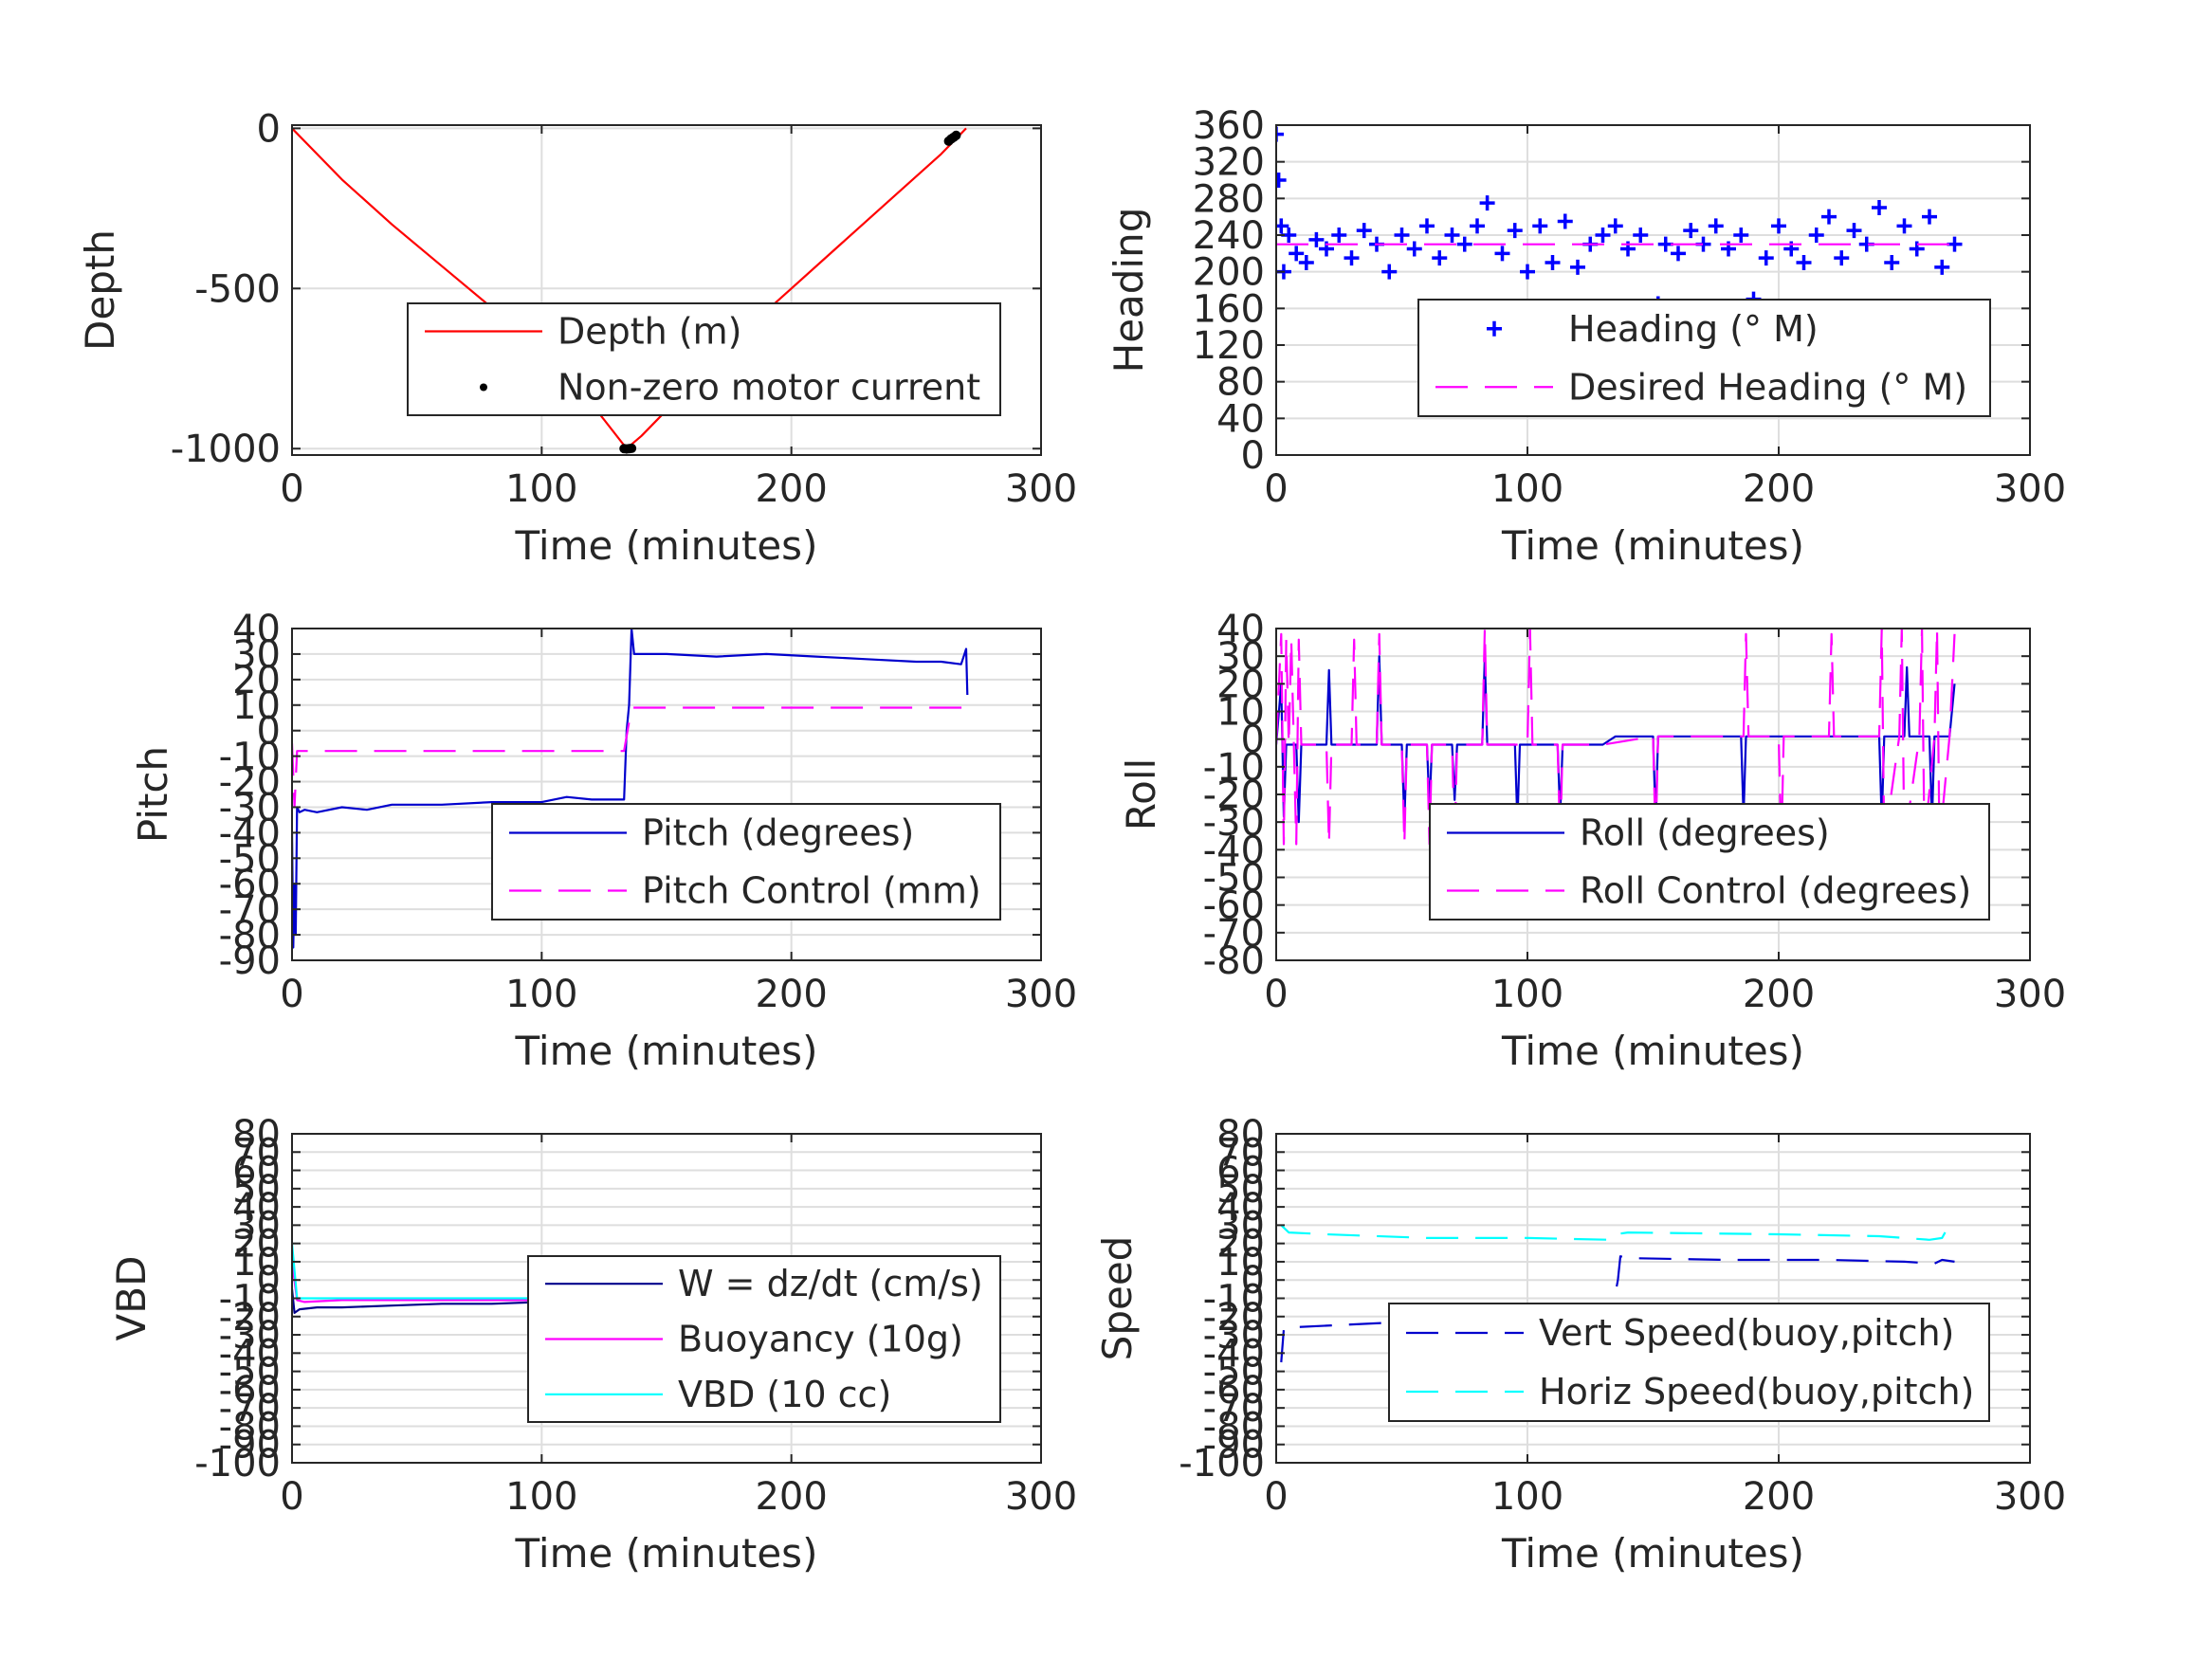  I want to click on y-axis-label: Depth, so click(100, 290).